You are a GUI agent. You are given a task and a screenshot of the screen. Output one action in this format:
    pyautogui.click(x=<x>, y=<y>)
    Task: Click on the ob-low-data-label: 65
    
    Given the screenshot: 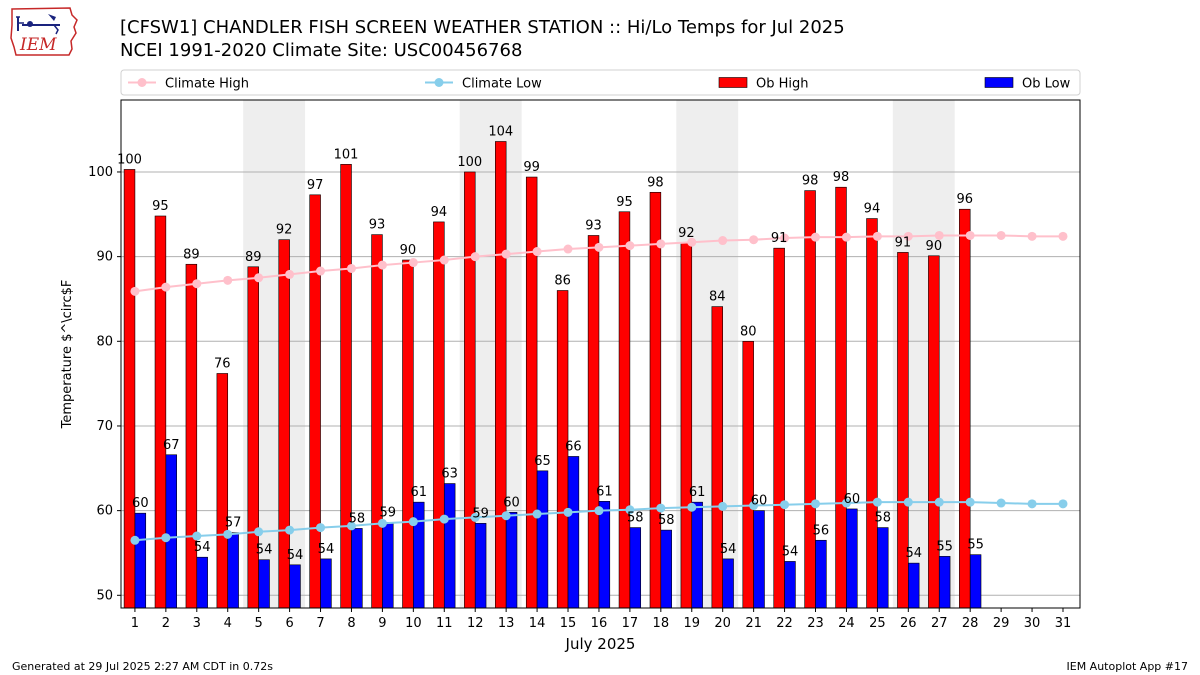 What is the action you would take?
    pyautogui.click(x=542, y=461)
    